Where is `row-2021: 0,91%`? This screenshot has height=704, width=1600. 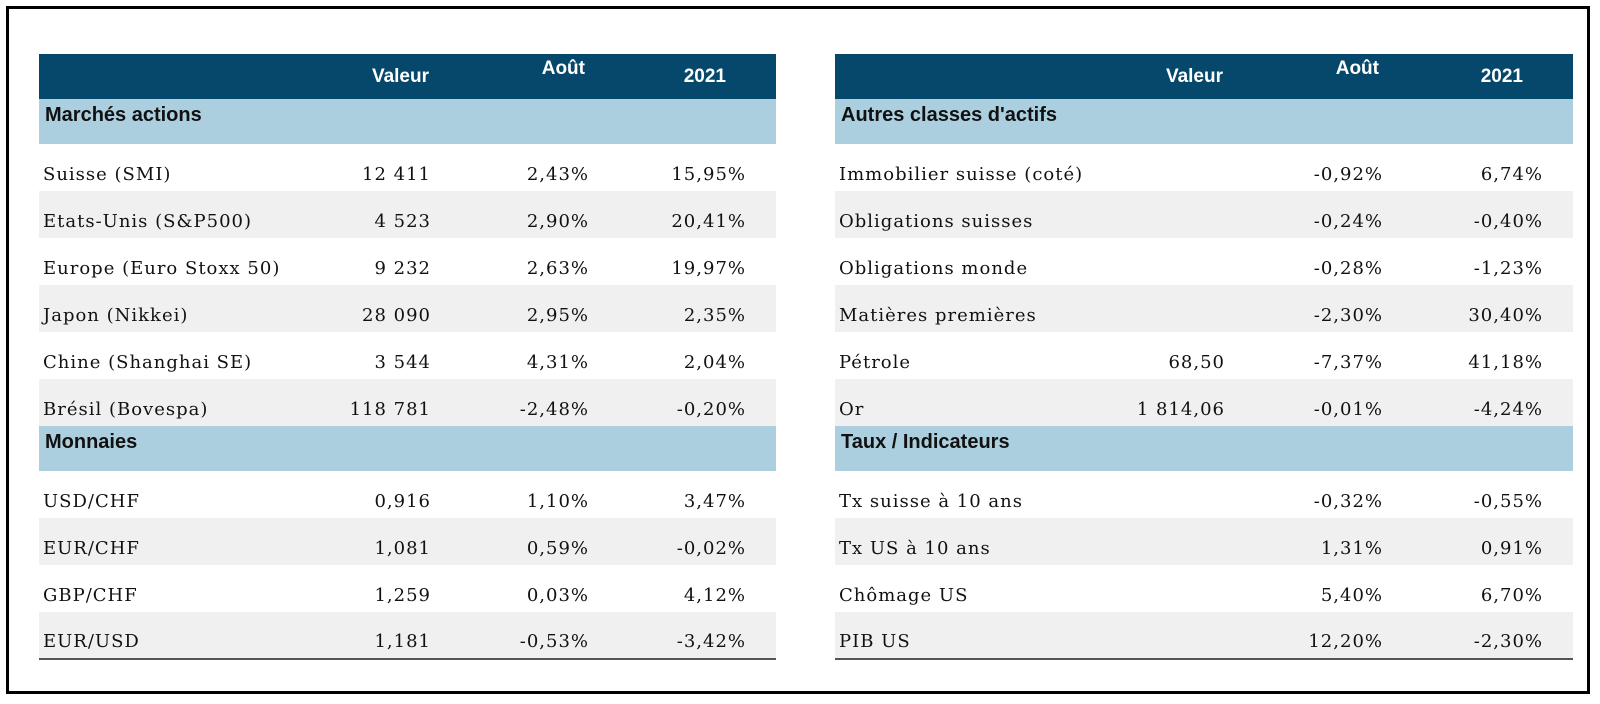
row-2021: 0,91% is located at coordinates (1511, 548).